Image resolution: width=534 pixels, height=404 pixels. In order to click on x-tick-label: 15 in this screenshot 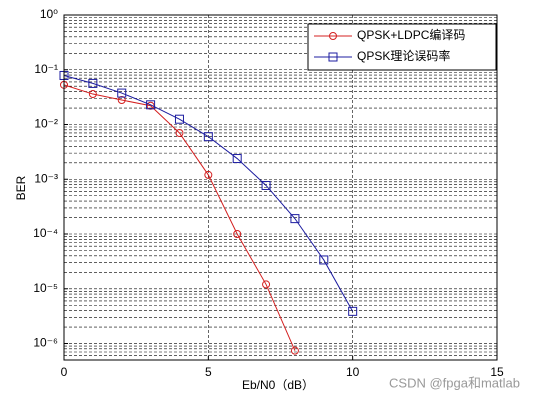, I will do `click(497, 372)`.